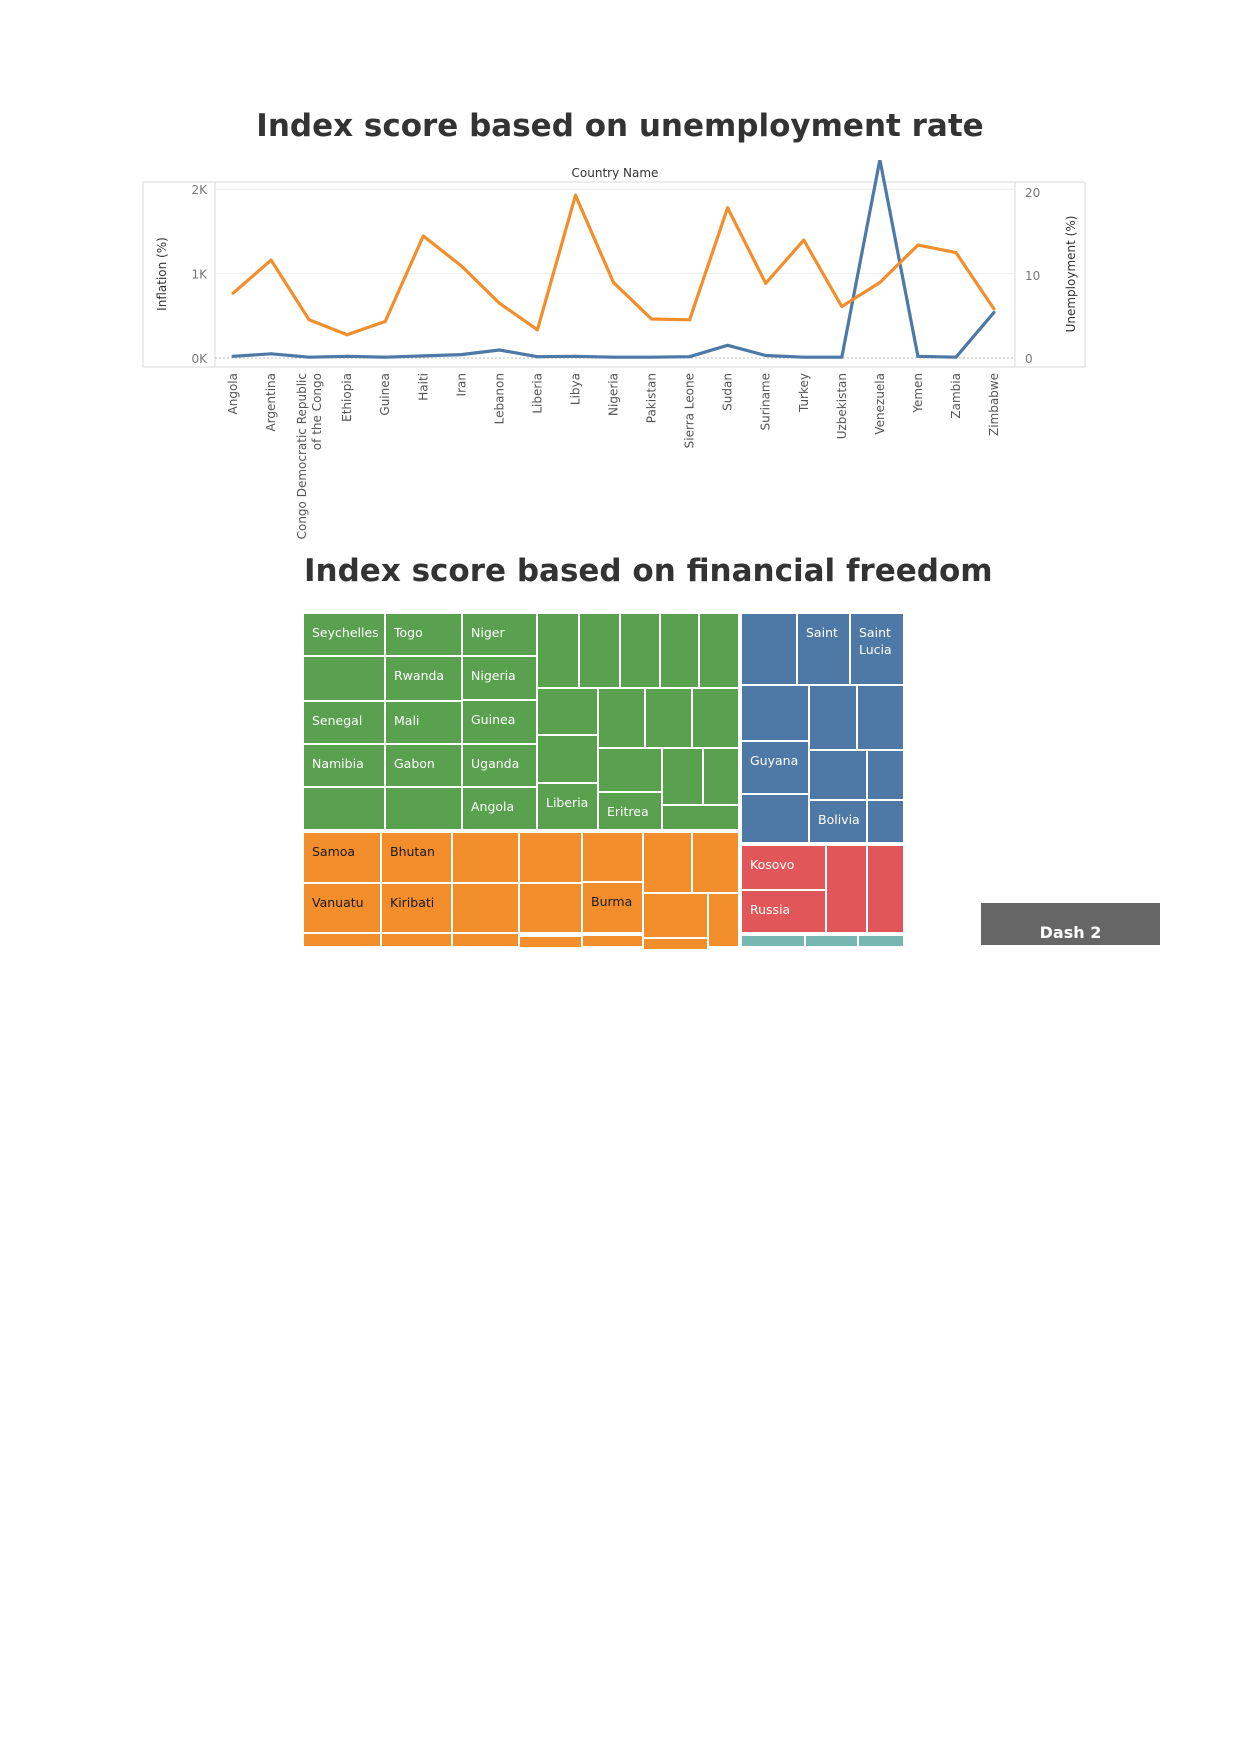 The image size is (1240, 1755). I want to click on treemap-cell-label: Mali, so click(406, 720).